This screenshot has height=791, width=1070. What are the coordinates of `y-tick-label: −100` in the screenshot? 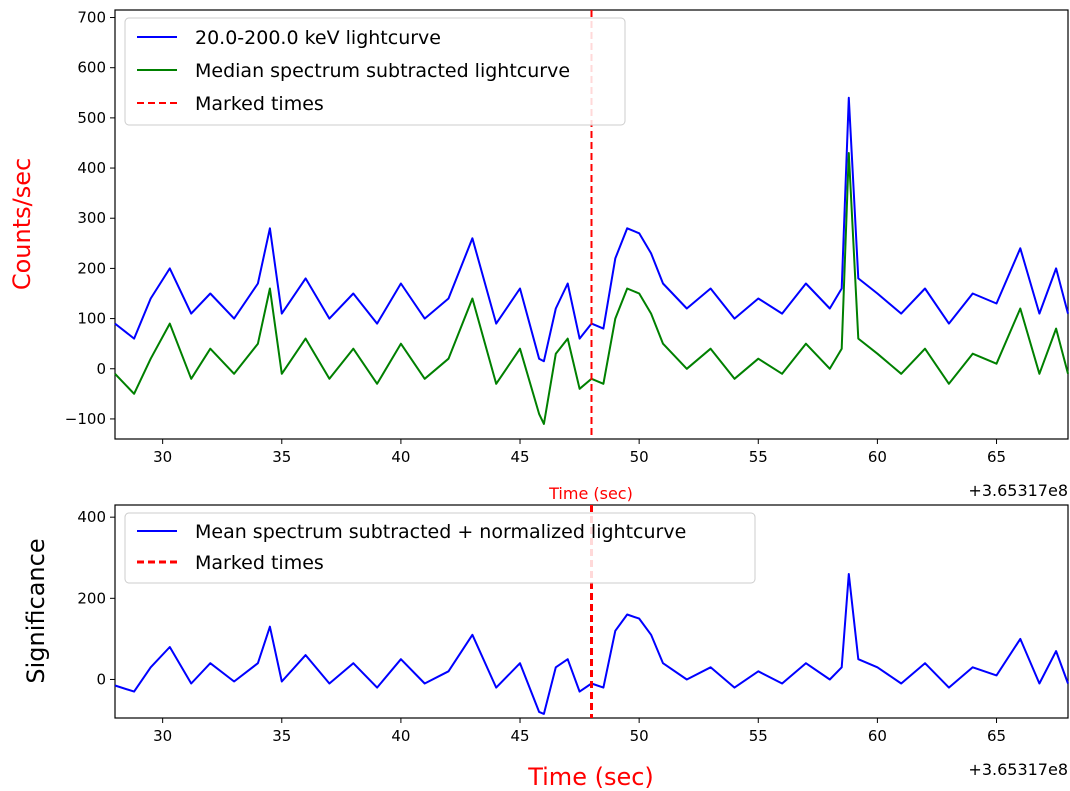 It's located at (85, 419).